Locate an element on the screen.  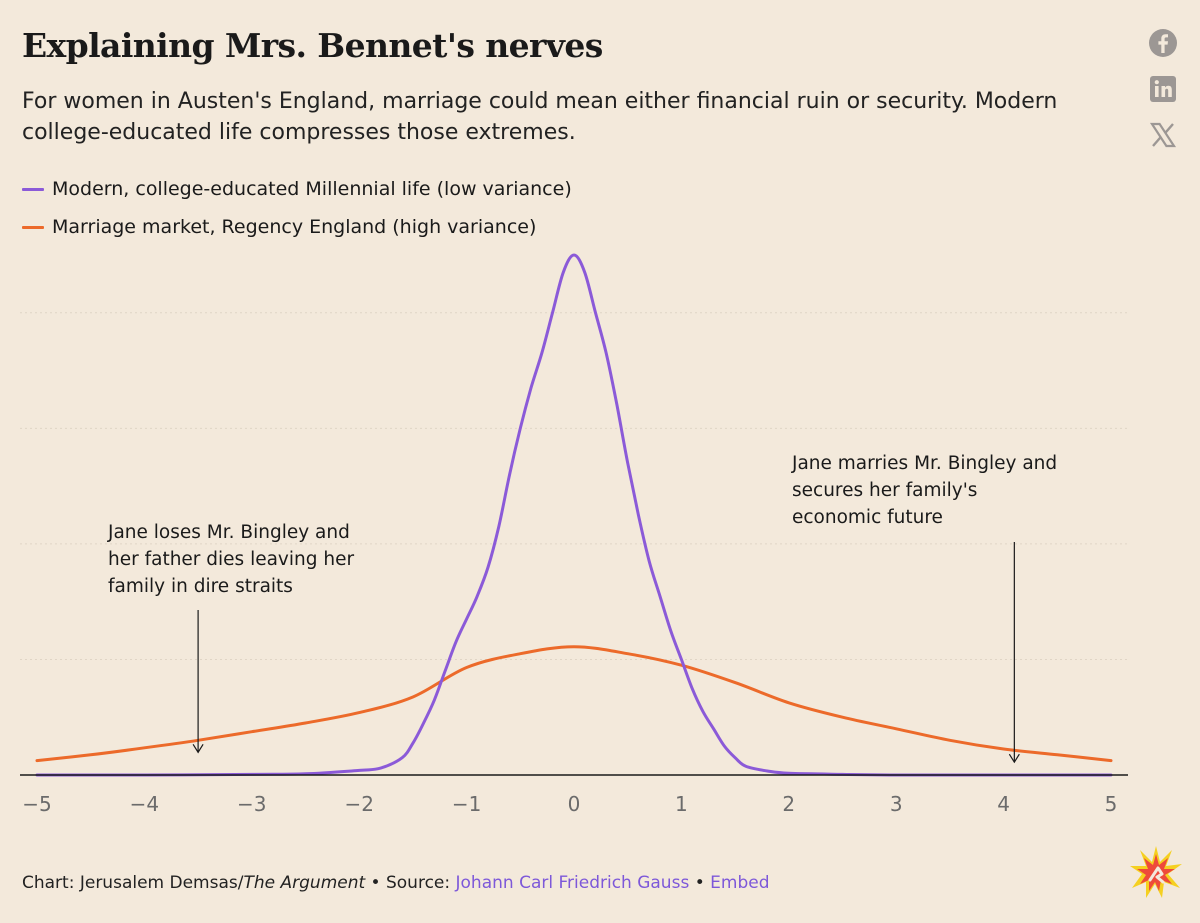
x-tick-label: 1 is located at coordinates (681, 804).